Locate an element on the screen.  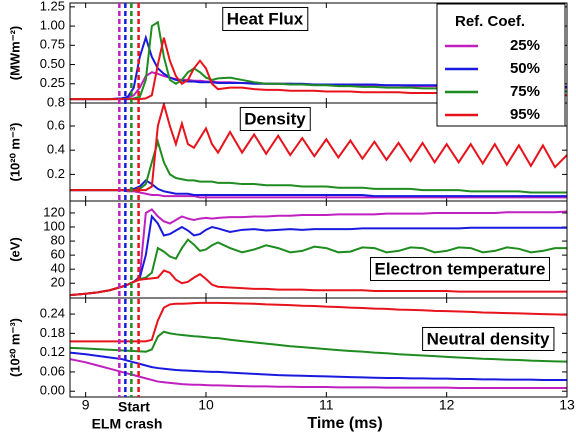
panel-title: Neutral density is located at coordinates (488, 338).